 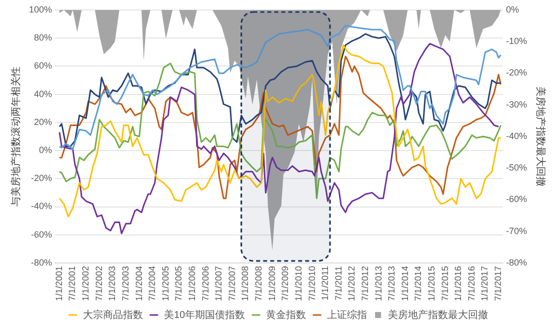 What do you see at coordinates (219, 284) in the screenshot?
I see `x-tick-label: 1/1/2007` at bounding box center [219, 284].